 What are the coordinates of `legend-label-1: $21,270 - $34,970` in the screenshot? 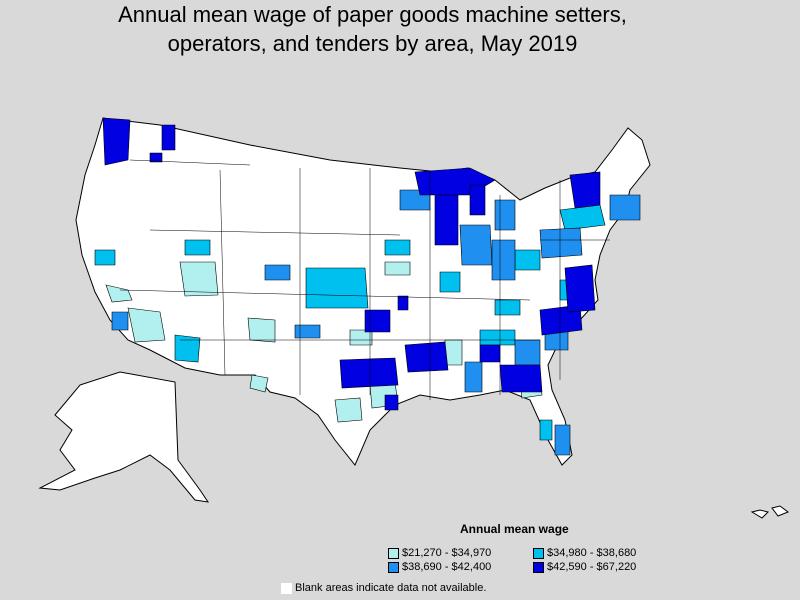 It's located at (447, 553).